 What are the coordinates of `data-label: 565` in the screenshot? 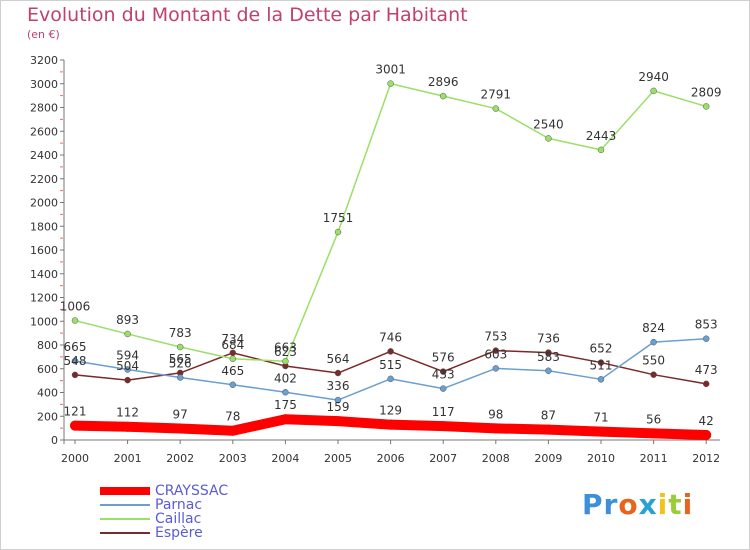 It's located at (180, 359).